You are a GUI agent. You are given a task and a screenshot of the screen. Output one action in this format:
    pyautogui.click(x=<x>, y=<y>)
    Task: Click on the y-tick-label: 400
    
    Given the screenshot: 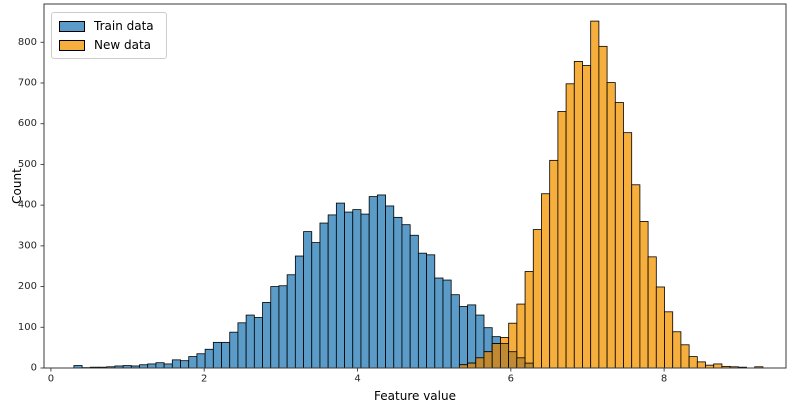 What is the action you would take?
    pyautogui.click(x=27, y=205)
    